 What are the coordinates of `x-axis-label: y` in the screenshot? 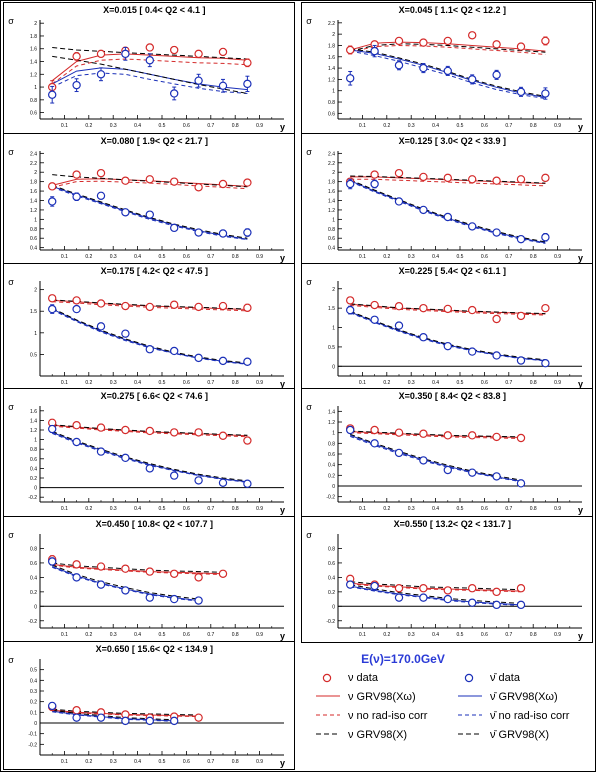 It's located at (282, 127).